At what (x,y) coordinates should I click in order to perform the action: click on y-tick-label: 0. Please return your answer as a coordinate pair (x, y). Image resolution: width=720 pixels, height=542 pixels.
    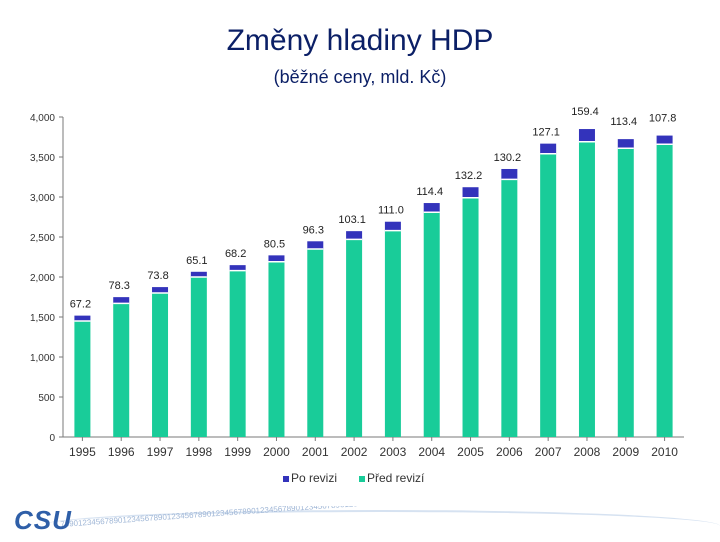
    Looking at the image, I should click on (52, 438).